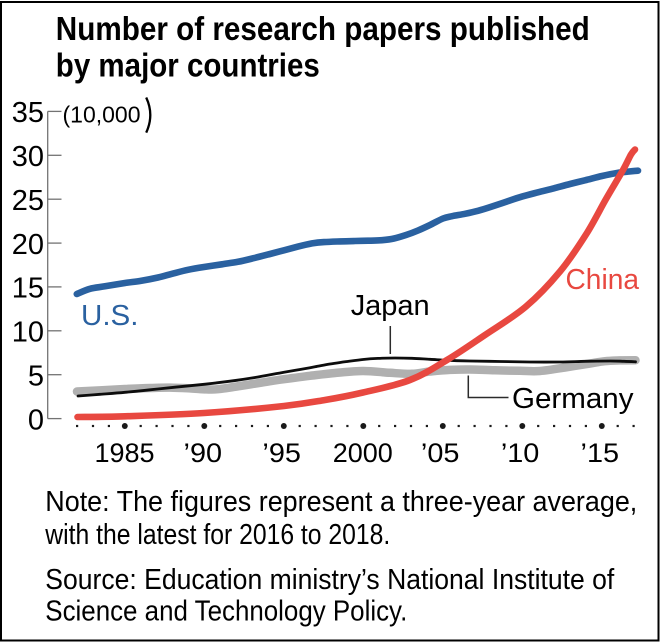  Describe the element at coordinates (36, 420) in the screenshot. I see `svg-text: 0` at that location.